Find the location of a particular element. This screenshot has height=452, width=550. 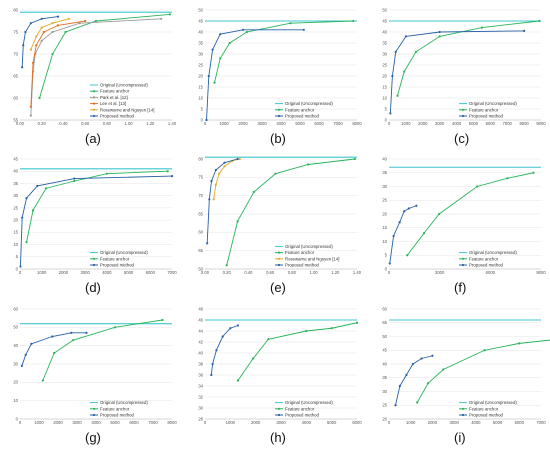

x-tick-label: 0.40 is located at coordinates (248, 272).